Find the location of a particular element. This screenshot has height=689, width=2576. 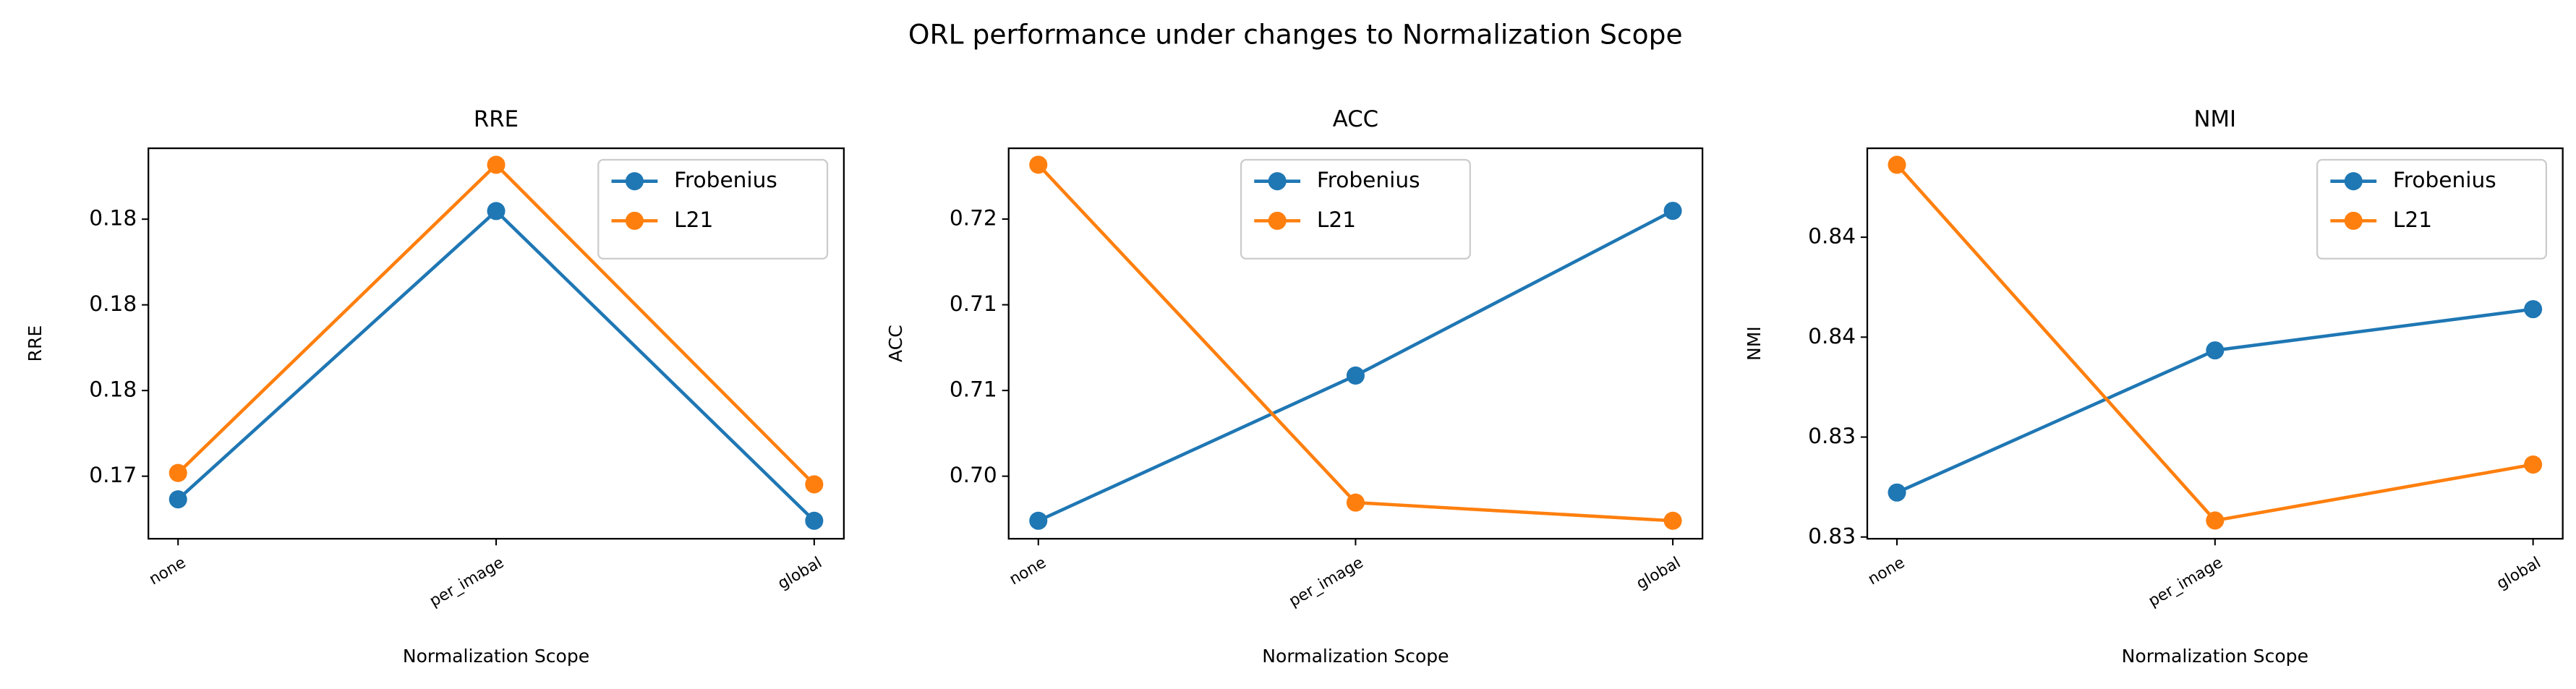

y-axis-label: ACC is located at coordinates (895, 343).